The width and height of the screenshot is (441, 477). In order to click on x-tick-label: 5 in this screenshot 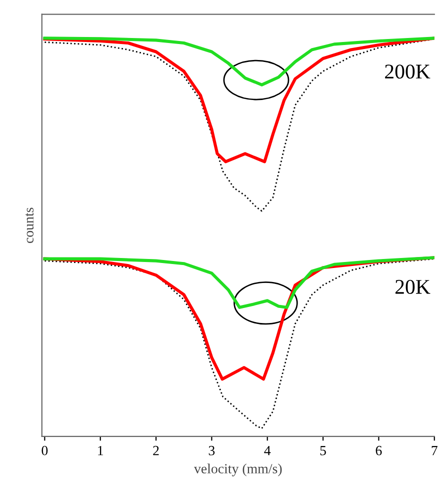, I will do `click(323, 451)`.